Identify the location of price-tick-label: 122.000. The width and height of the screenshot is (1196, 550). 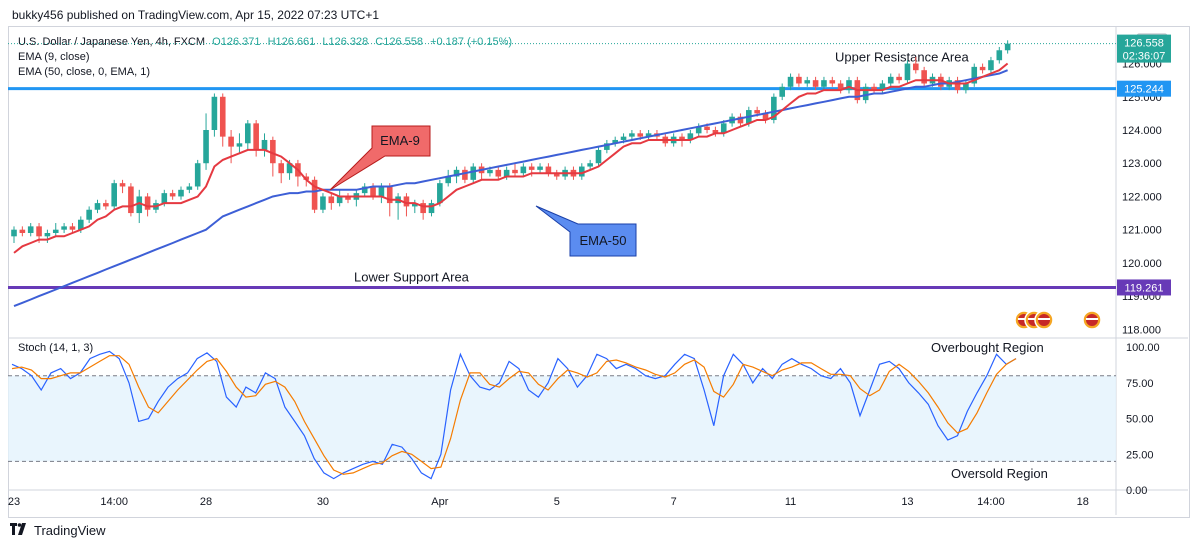
(1142, 197).